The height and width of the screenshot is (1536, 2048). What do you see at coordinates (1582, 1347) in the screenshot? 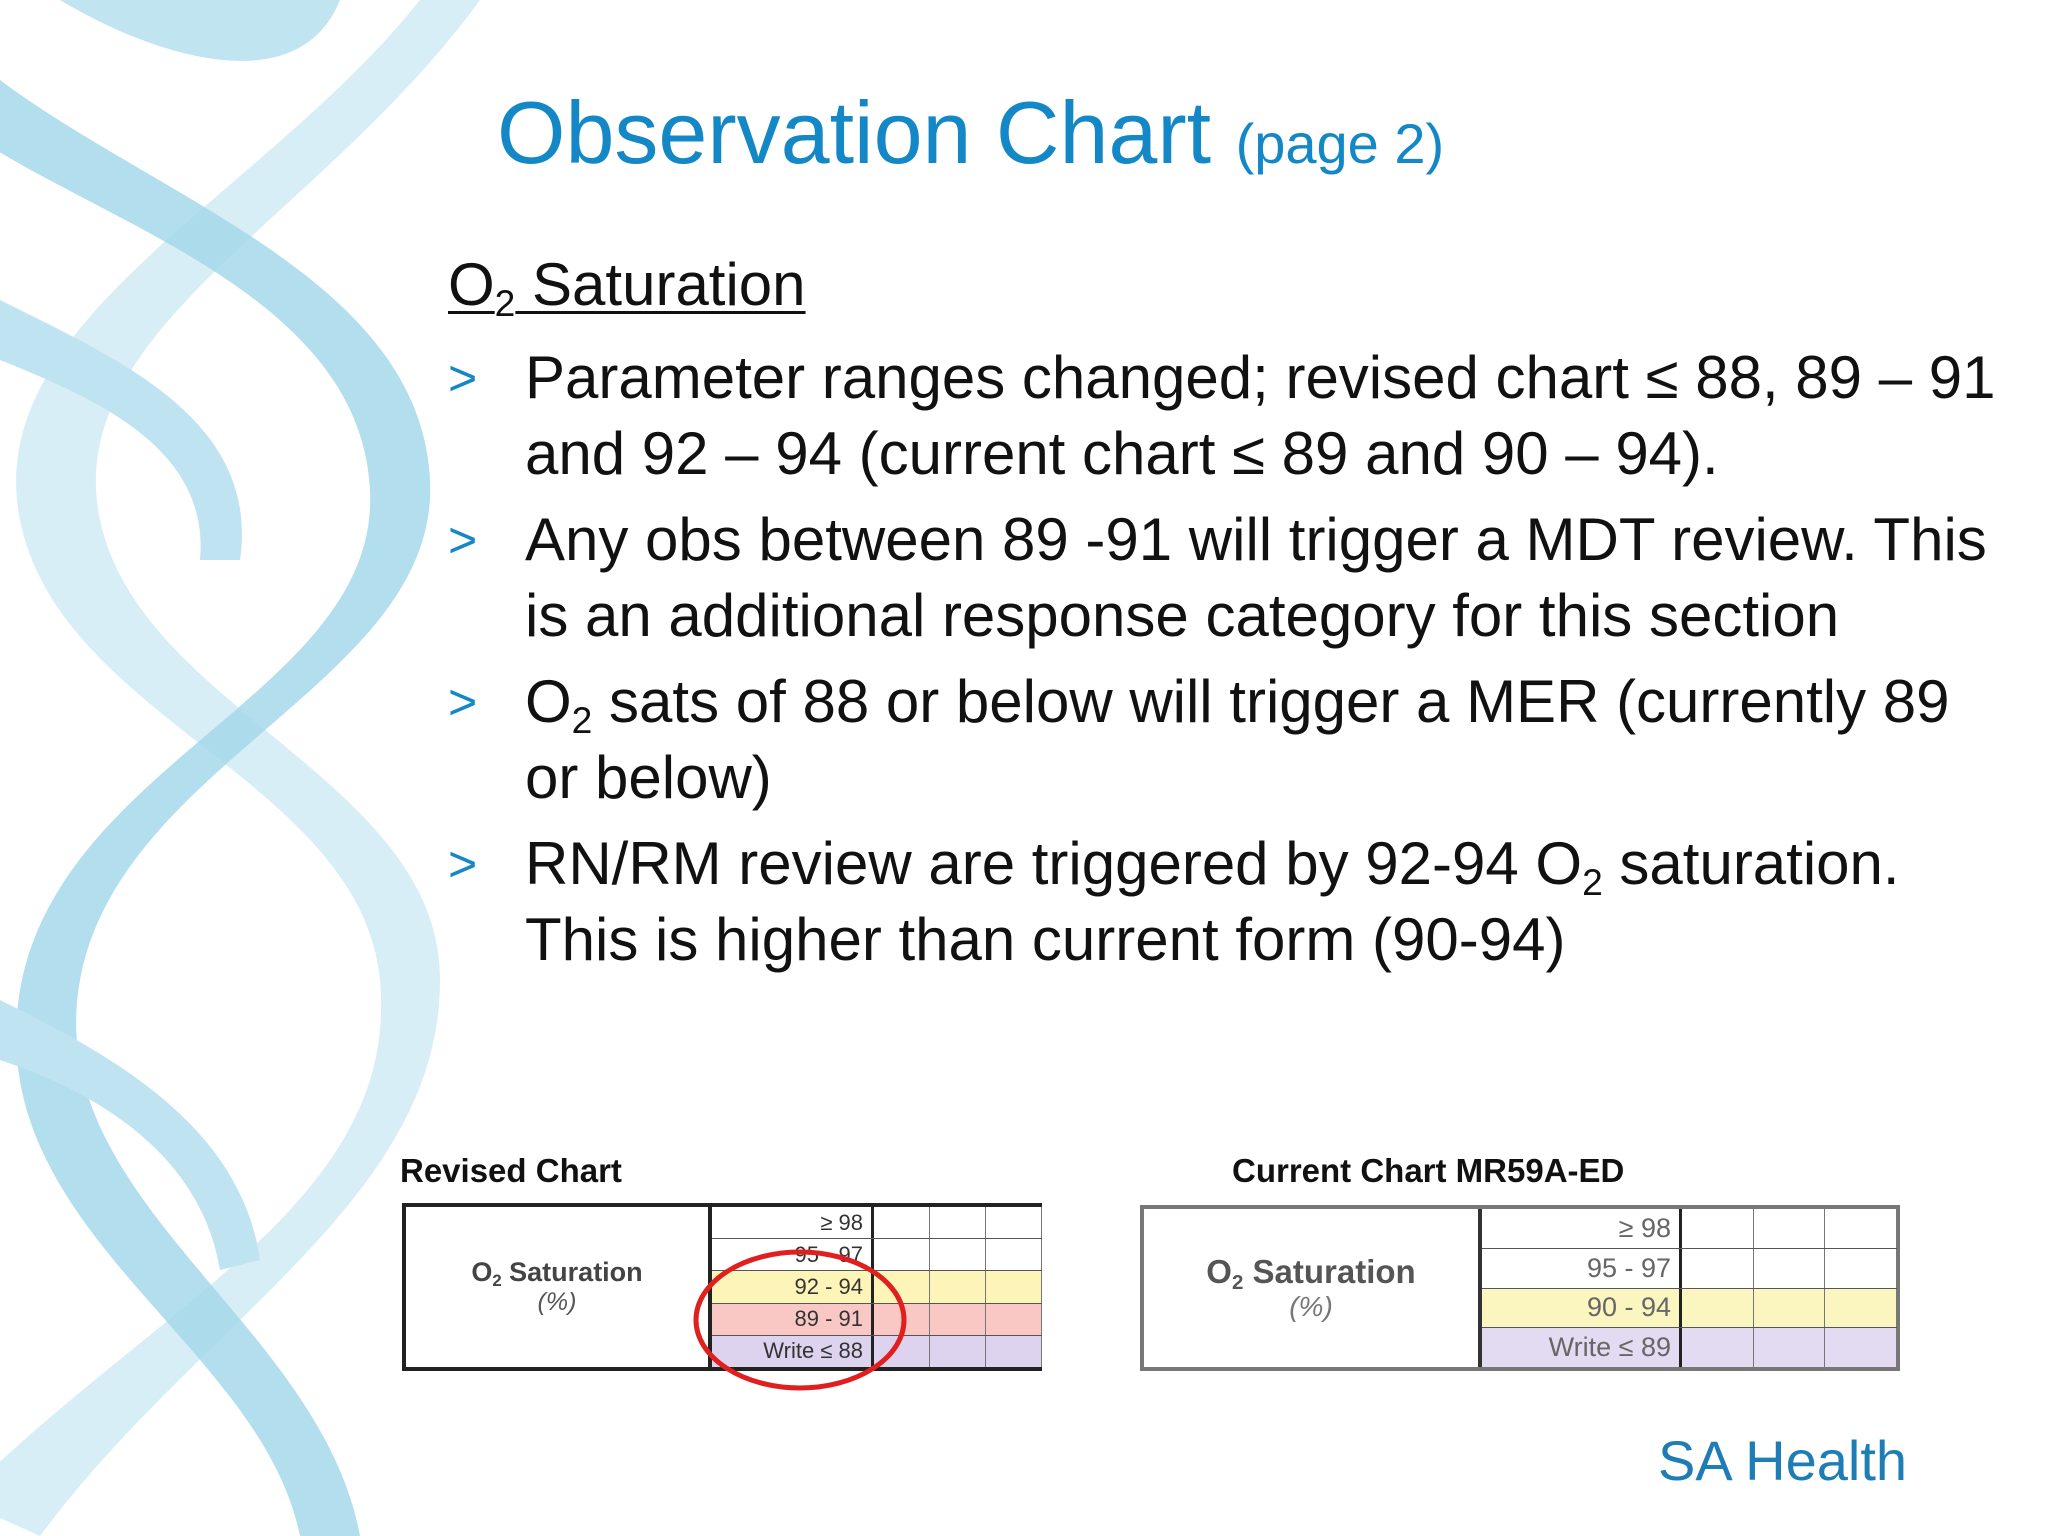
I see `row-range-label: Write ≤ 89` at bounding box center [1582, 1347].